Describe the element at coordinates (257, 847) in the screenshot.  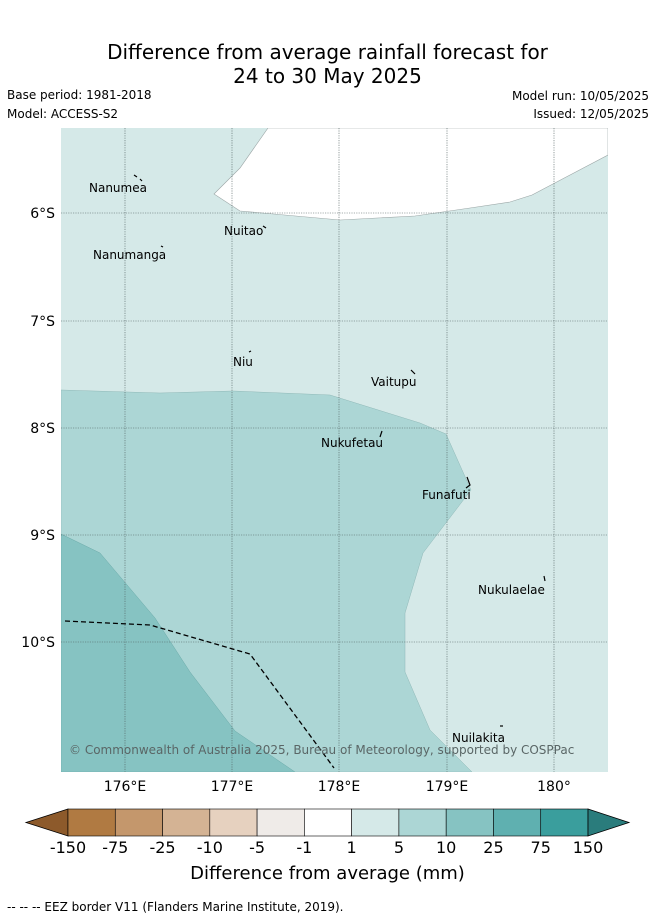
I see `legend-tick-label: -5` at that location.